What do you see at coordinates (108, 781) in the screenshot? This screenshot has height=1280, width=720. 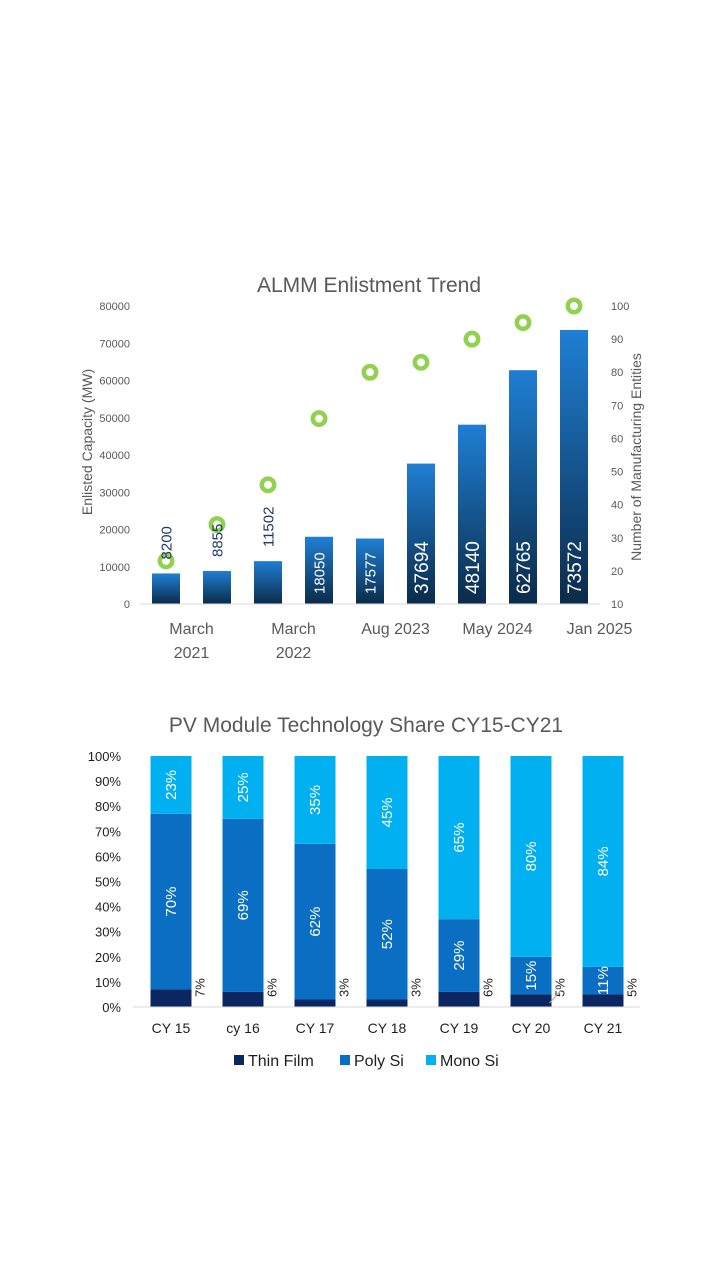 I see `y-tick-label: 90%` at bounding box center [108, 781].